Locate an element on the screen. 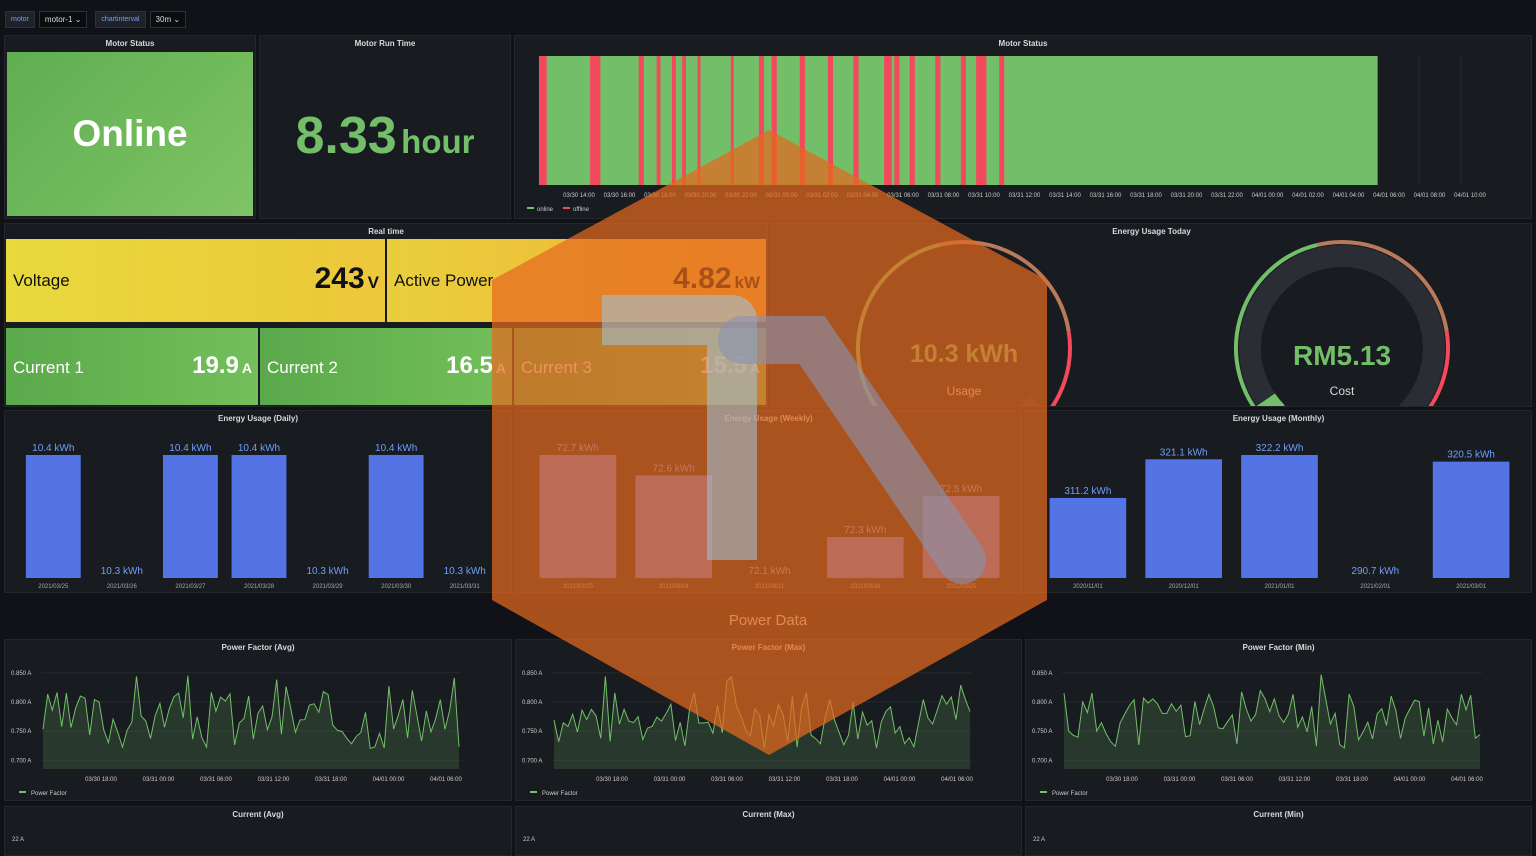  current-max-panel: Current (Max) 22 A is located at coordinates (768, 831).